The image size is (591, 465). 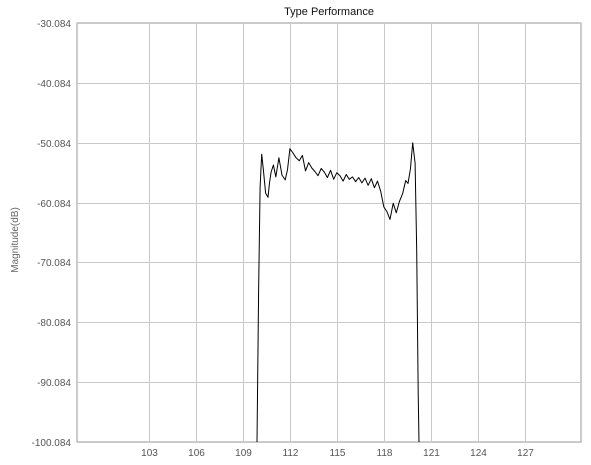 What do you see at coordinates (525, 453) in the screenshot?
I see `x-tick-label: 127` at bounding box center [525, 453].